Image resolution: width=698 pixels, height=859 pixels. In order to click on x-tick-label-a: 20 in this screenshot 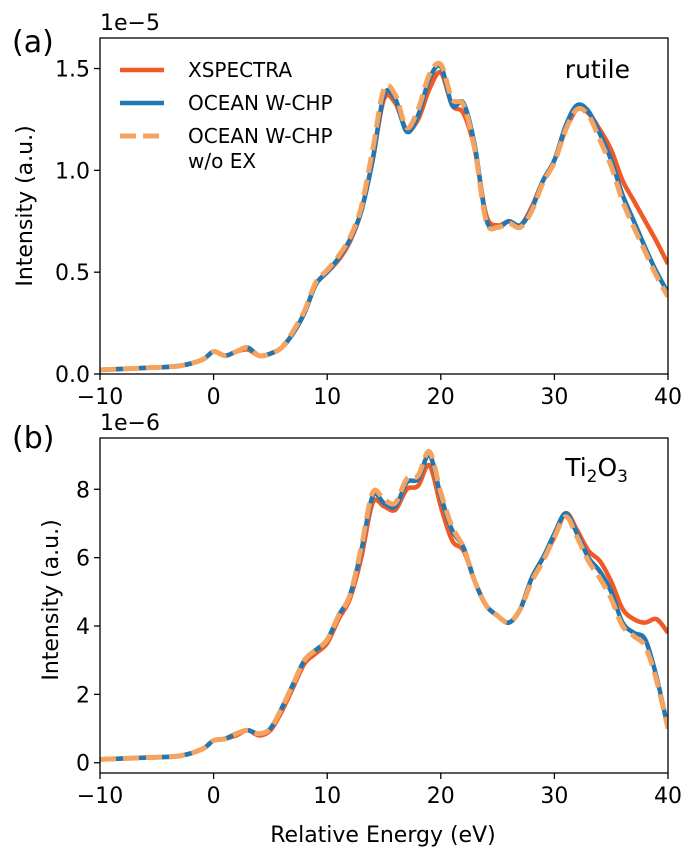, I will do `click(441, 397)`.